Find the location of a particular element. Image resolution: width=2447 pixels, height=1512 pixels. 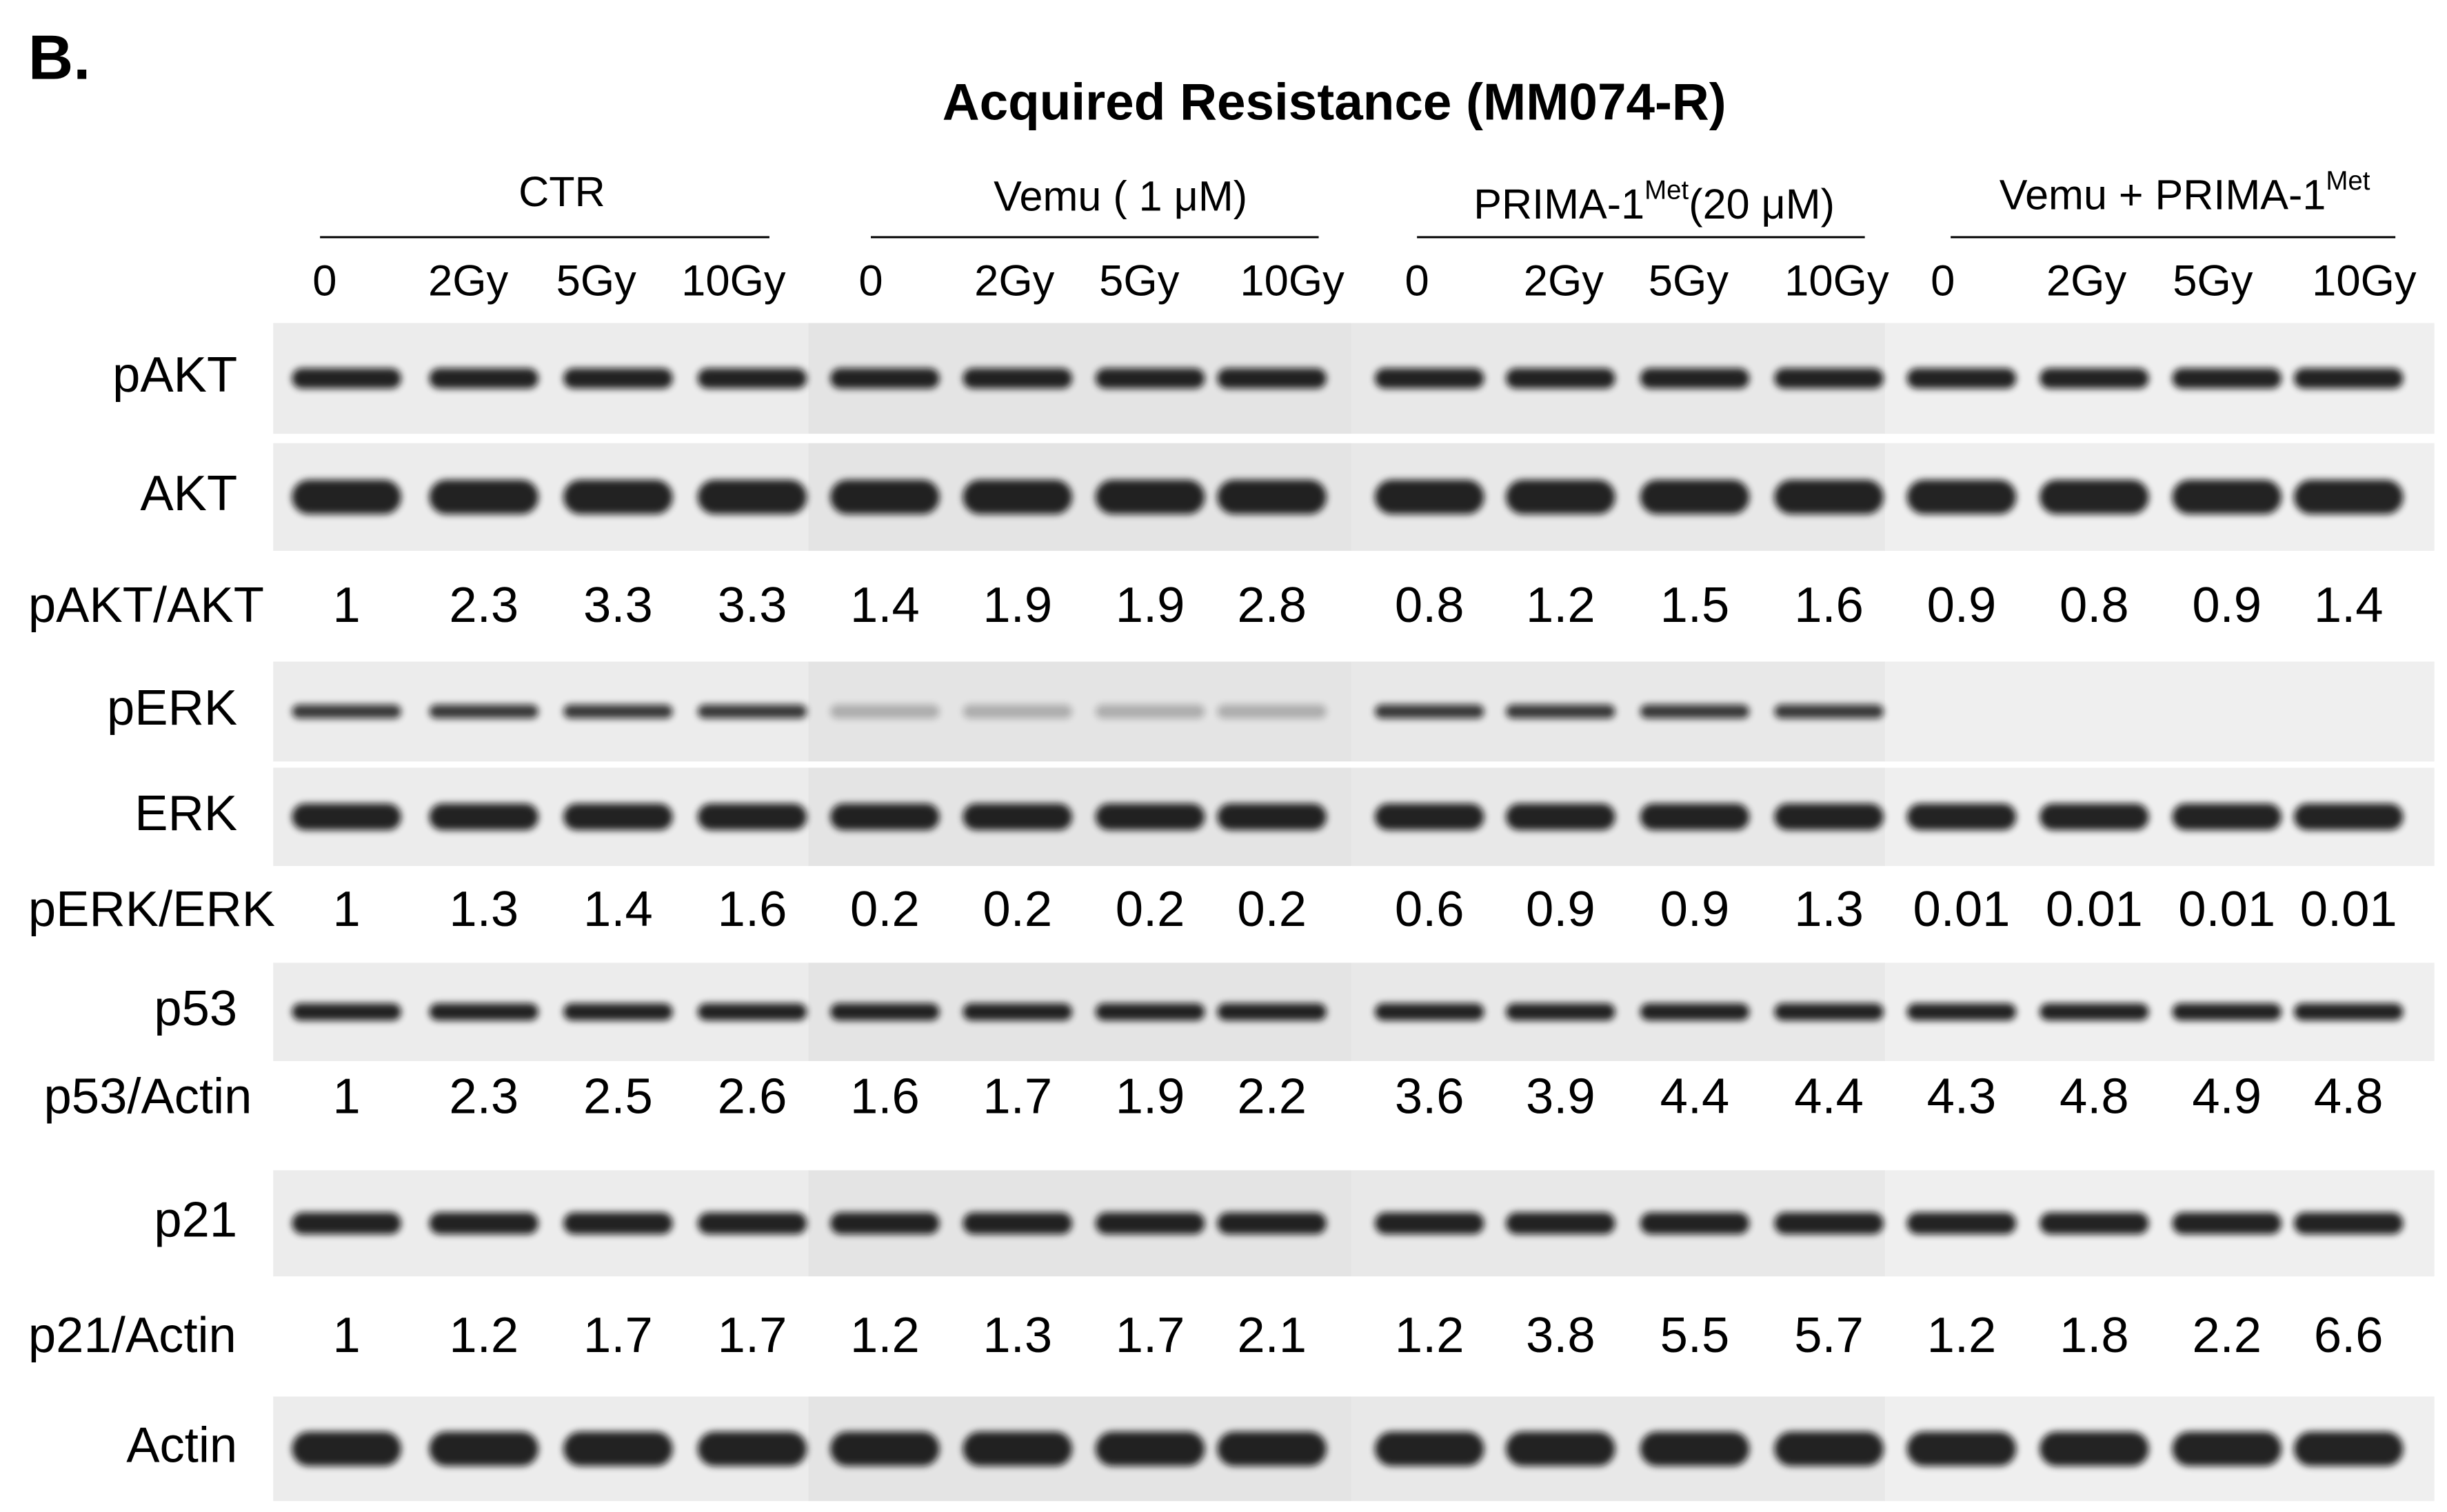

quant-value: 4.8 is located at coordinates (2349, 1097).